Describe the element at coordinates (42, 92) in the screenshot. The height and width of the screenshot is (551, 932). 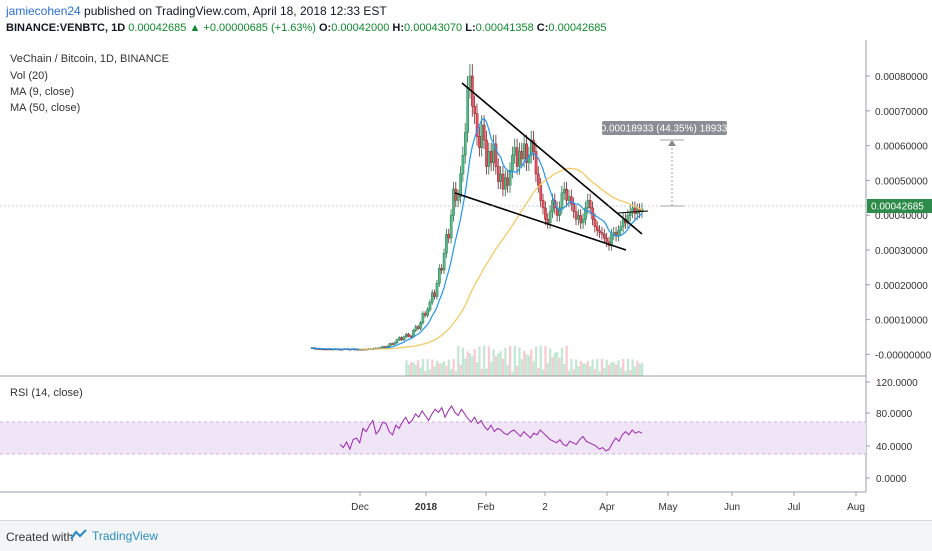
I see `legend-ma9: MA (9, close)` at that location.